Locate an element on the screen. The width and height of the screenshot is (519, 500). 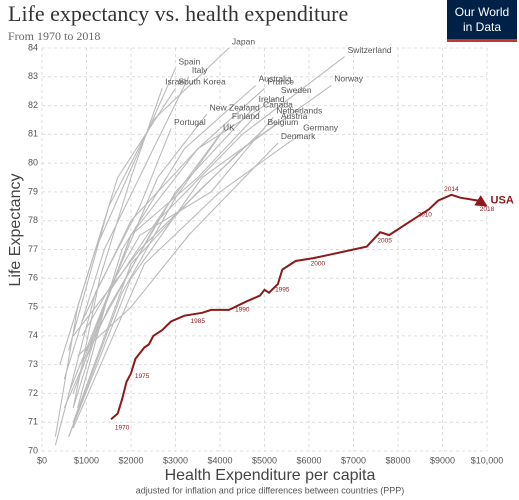
y-tick-label: 70 is located at coordinates (33, 450).